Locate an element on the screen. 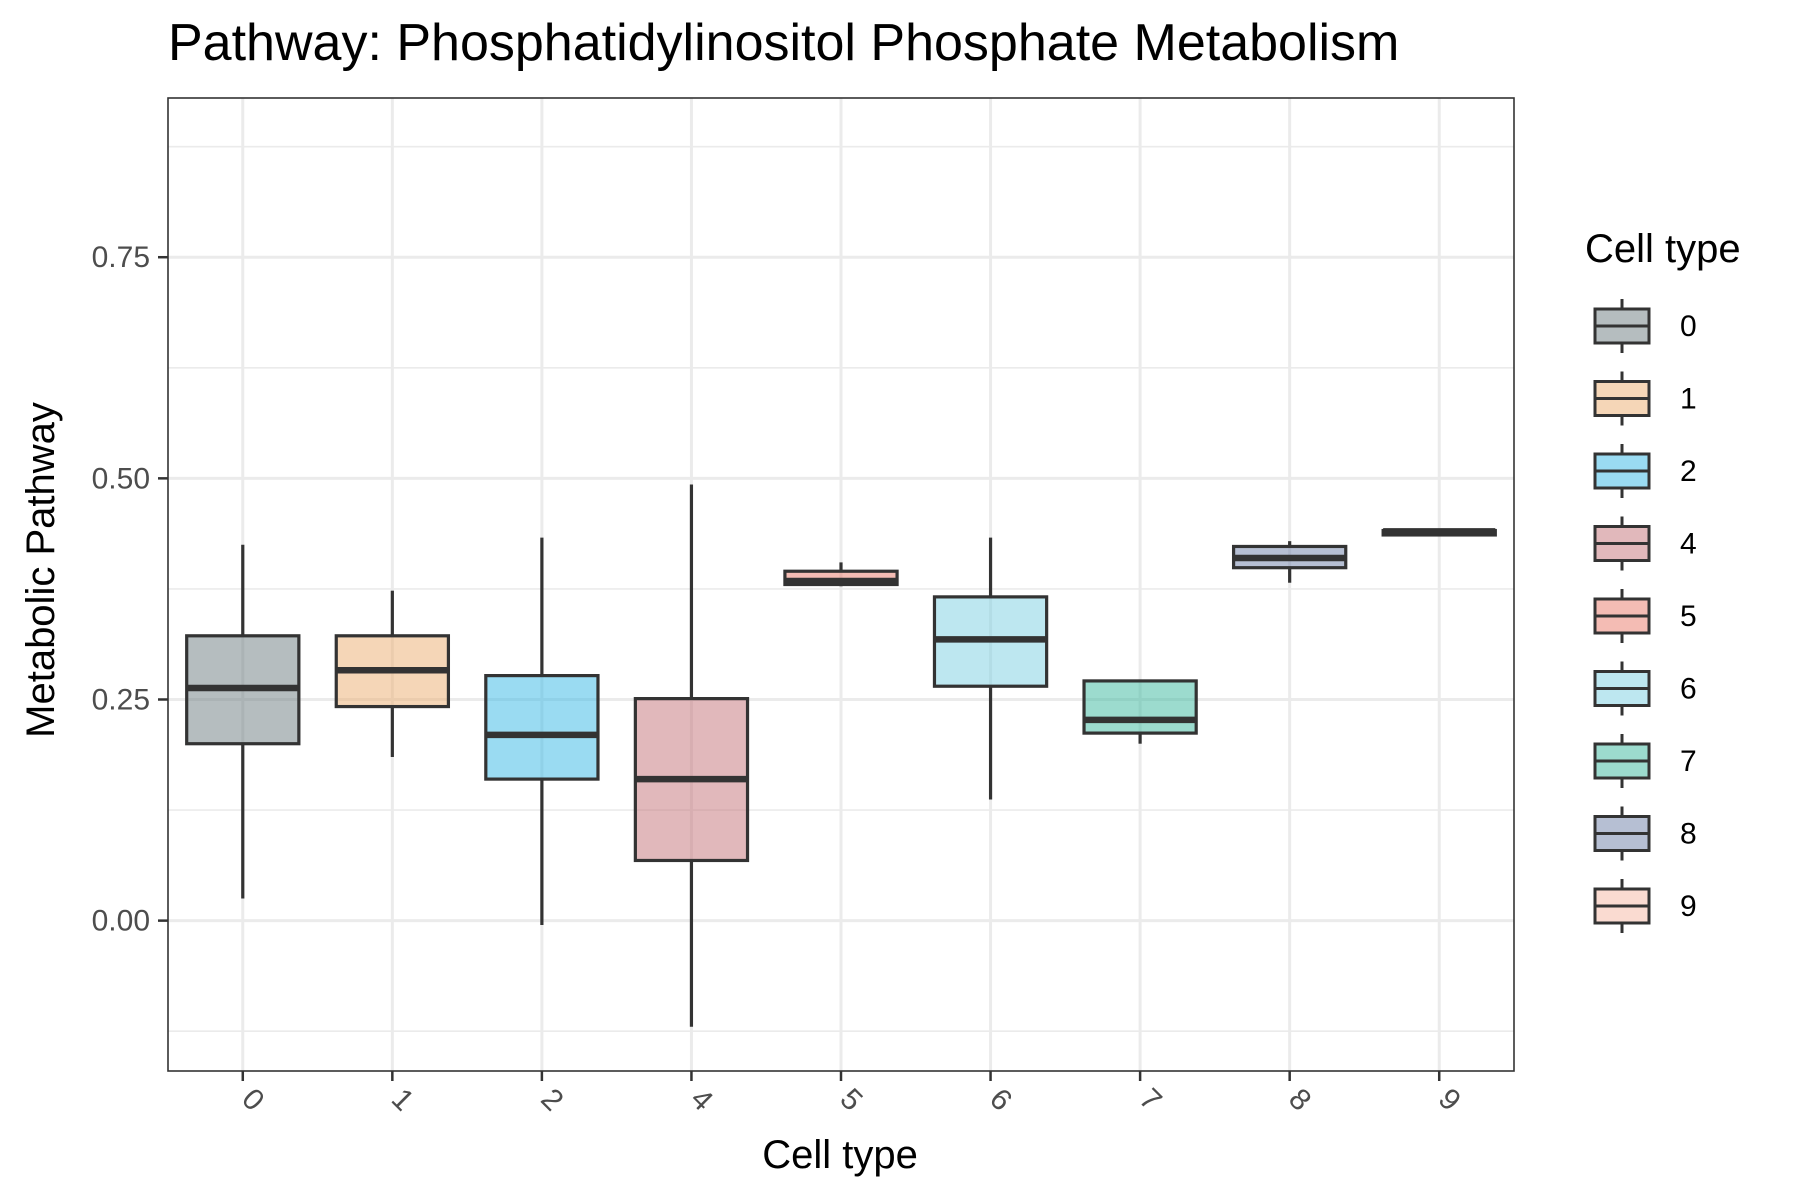 The image size is (1800, 1200). legend-label: 2 is located at coordinates (1688, 471).